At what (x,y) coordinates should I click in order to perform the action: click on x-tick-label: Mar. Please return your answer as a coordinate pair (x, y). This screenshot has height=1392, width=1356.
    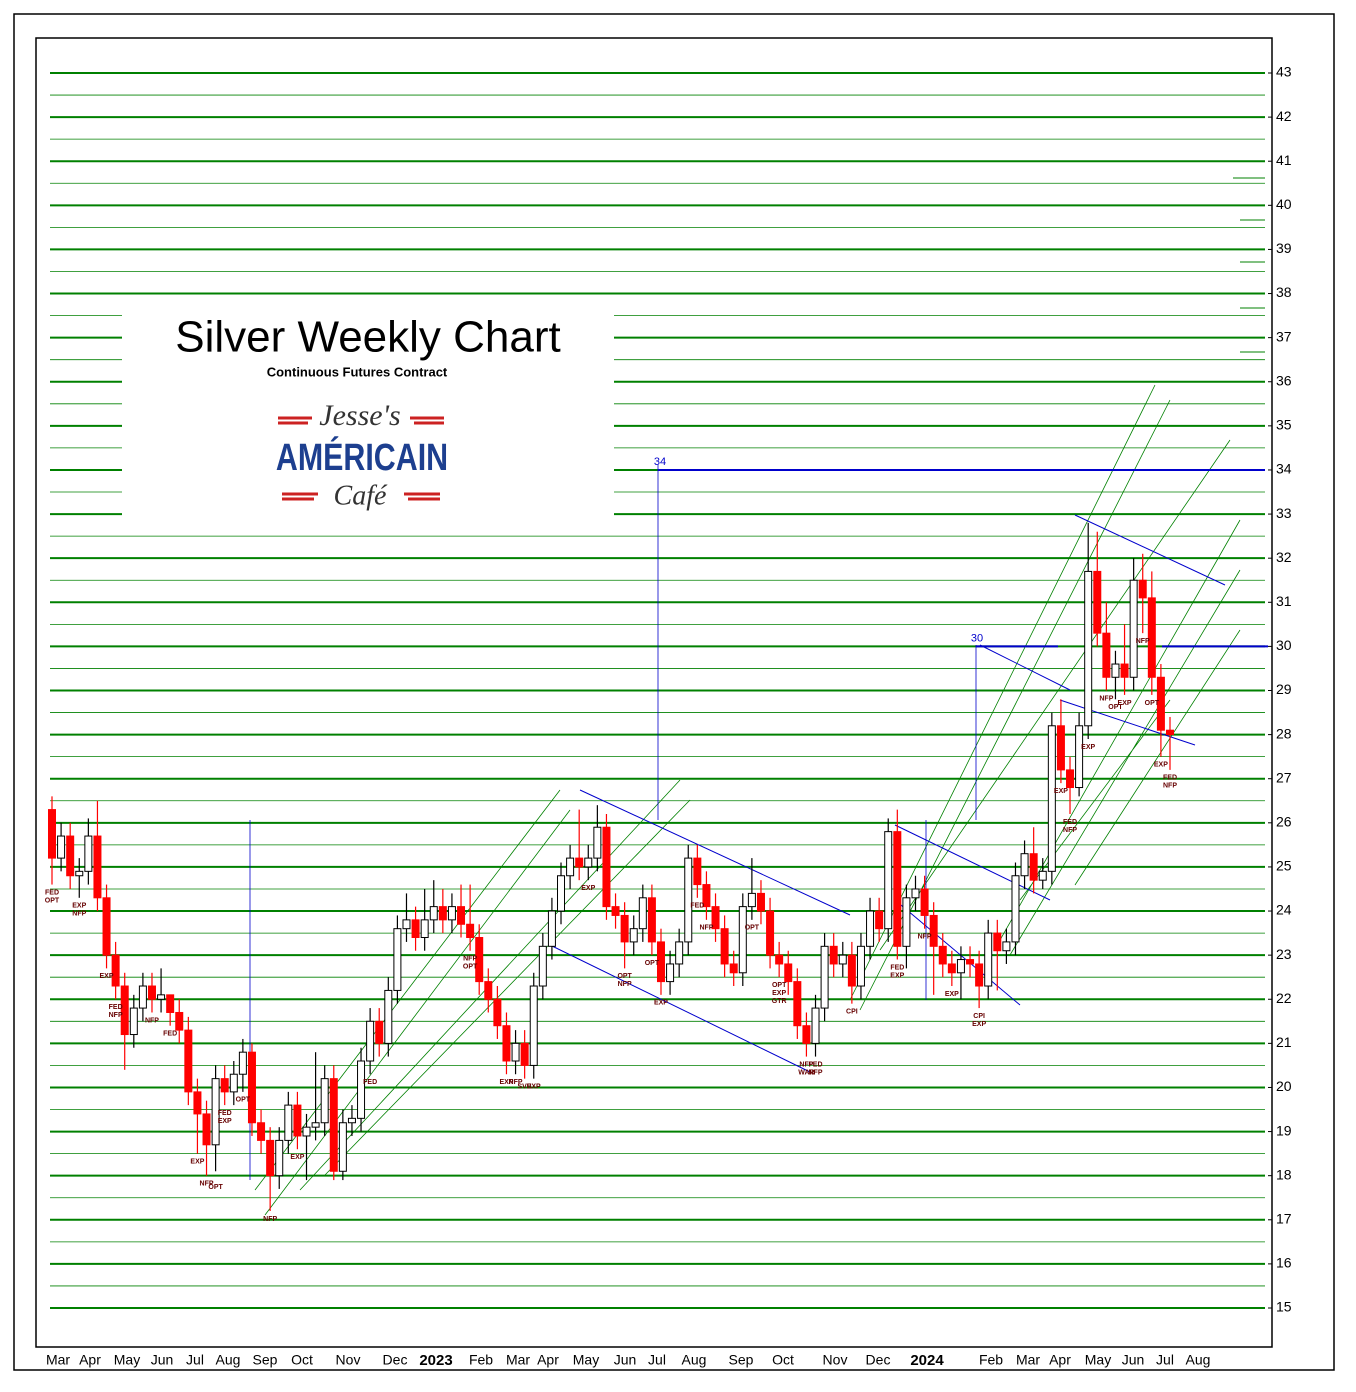
    Looking at the image, I should click on (58, 1360).